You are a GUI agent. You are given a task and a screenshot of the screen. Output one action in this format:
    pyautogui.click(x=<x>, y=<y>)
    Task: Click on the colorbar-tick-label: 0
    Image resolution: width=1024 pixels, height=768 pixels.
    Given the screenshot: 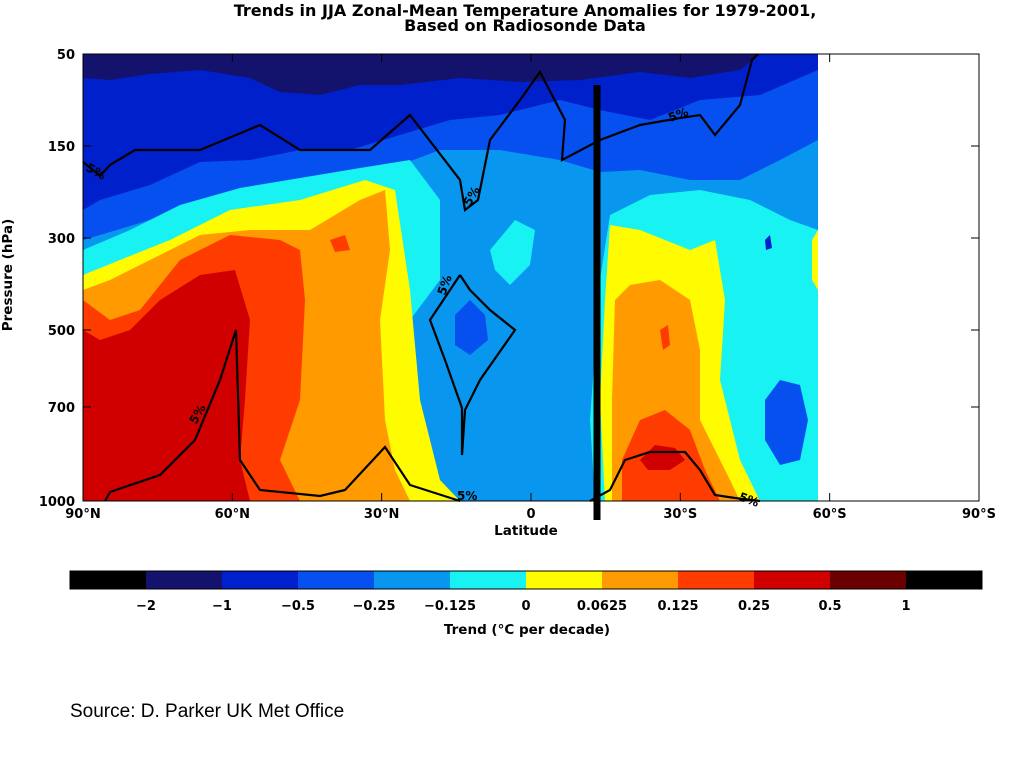 What is the action you would take?
    pyautogui.click(x=525, y=606)
    